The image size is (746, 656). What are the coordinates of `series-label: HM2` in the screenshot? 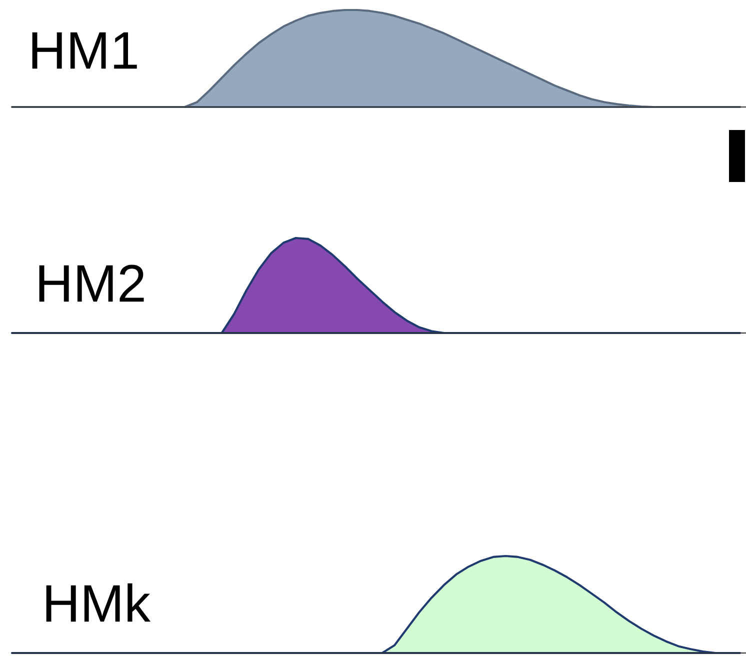 It's located at (91, 283).